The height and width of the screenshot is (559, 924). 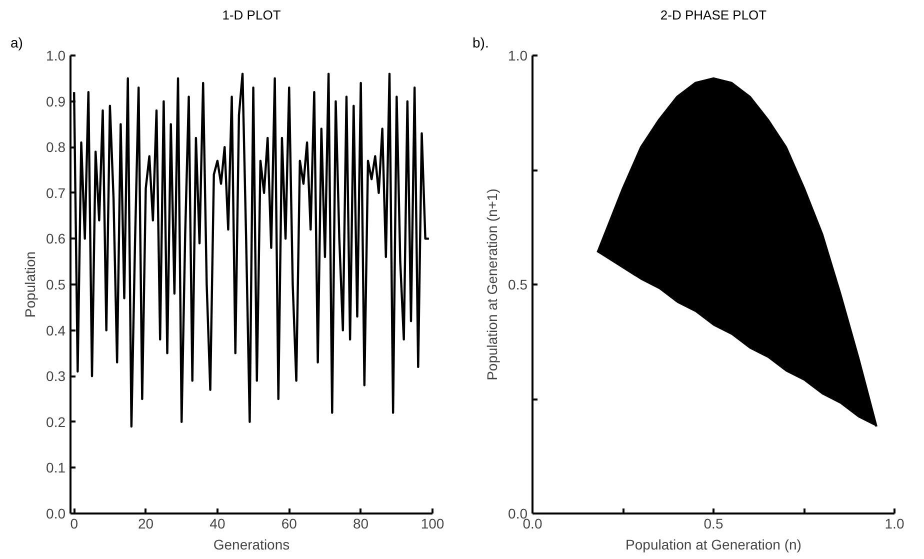 What do you see at coordinates (56, 514) in the screenshot?
I see `y-tick-label: 0.0` at bounding box center [56, 514].